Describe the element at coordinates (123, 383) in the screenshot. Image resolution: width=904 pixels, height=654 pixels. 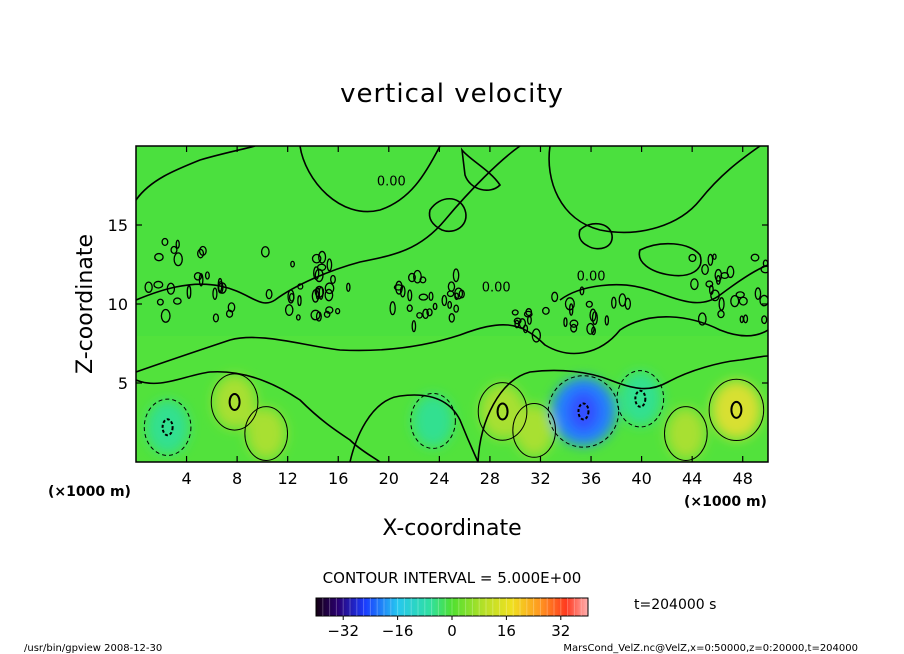
I see `y-tick-label: 5` at that location.